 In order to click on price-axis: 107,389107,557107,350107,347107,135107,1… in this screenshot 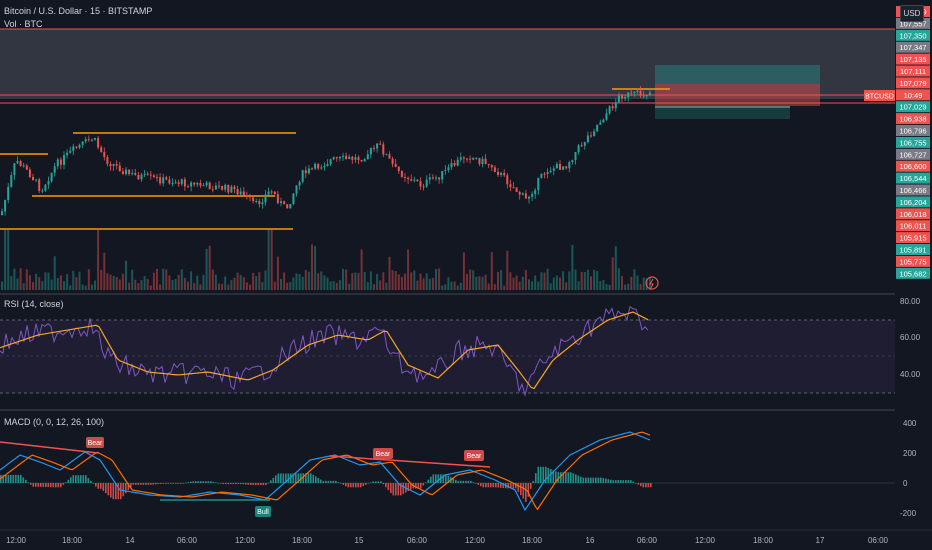, I will do `click(898, 275)`.